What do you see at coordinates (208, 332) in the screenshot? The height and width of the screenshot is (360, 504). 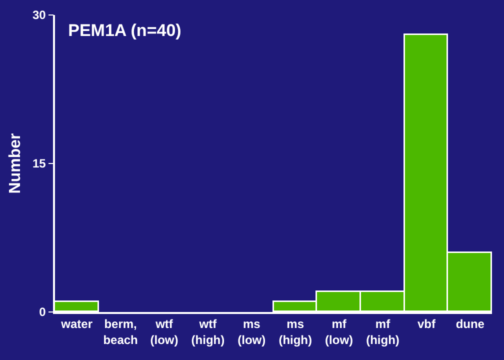 I see `x-tick-label: wtf (high)` at bounding box center [208, 332].